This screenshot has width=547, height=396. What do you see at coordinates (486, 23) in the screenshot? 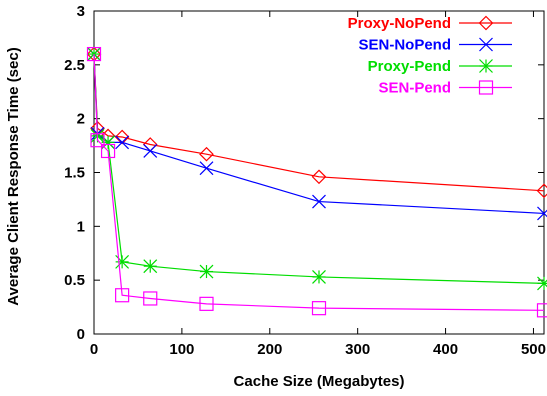
I see `legend-marker-proxy-nopend` at bounding box center [486, 23].